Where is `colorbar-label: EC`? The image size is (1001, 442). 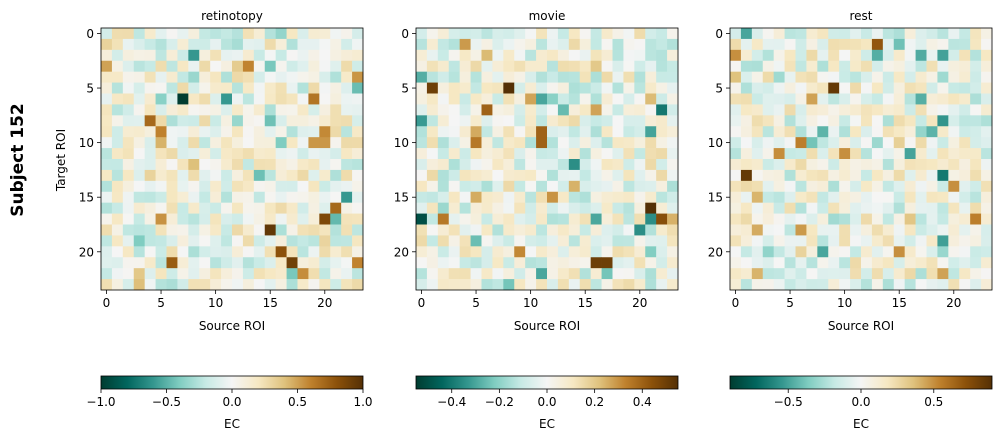
colorbar-label: EC is located at coordinates (861, 424).